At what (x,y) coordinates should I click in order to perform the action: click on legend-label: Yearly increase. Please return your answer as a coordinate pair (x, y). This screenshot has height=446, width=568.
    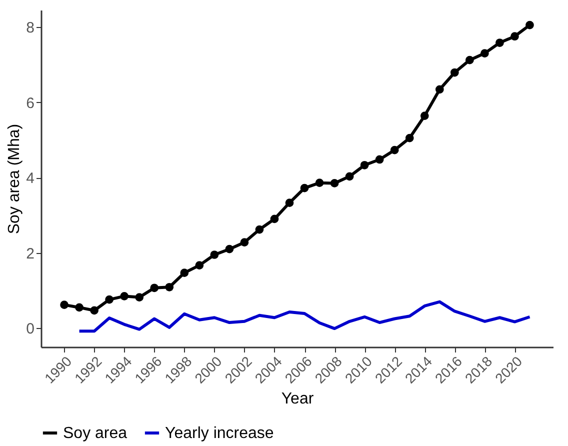
    Looking at the image, I should click on (219, 433).